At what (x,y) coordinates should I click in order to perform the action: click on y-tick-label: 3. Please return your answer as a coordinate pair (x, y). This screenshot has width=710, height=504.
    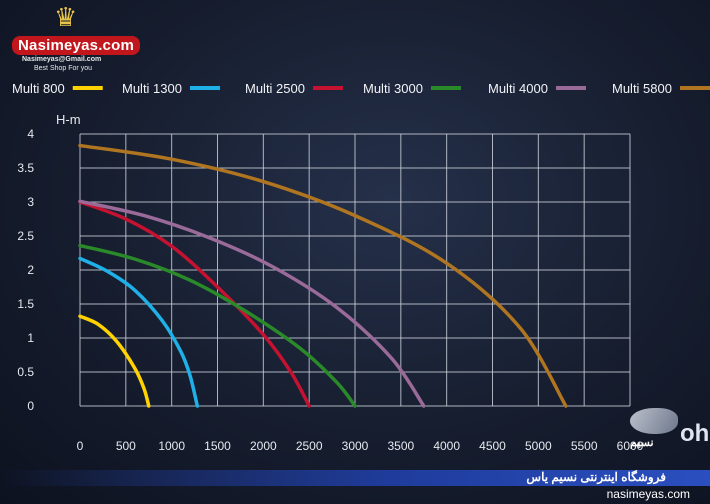
    Looking at the image, I should click on (30, 202).